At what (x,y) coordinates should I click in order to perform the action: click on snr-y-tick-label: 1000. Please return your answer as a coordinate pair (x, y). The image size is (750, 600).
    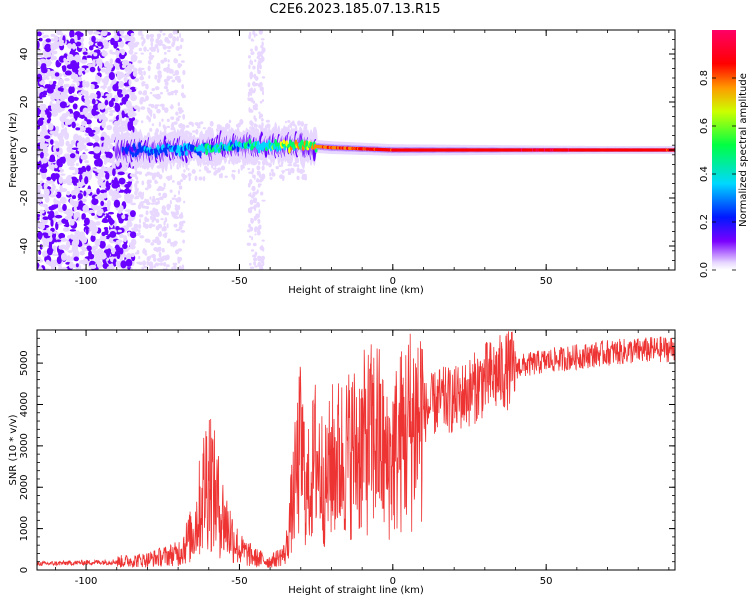
    Looking at the image, I should click on (24, 528).